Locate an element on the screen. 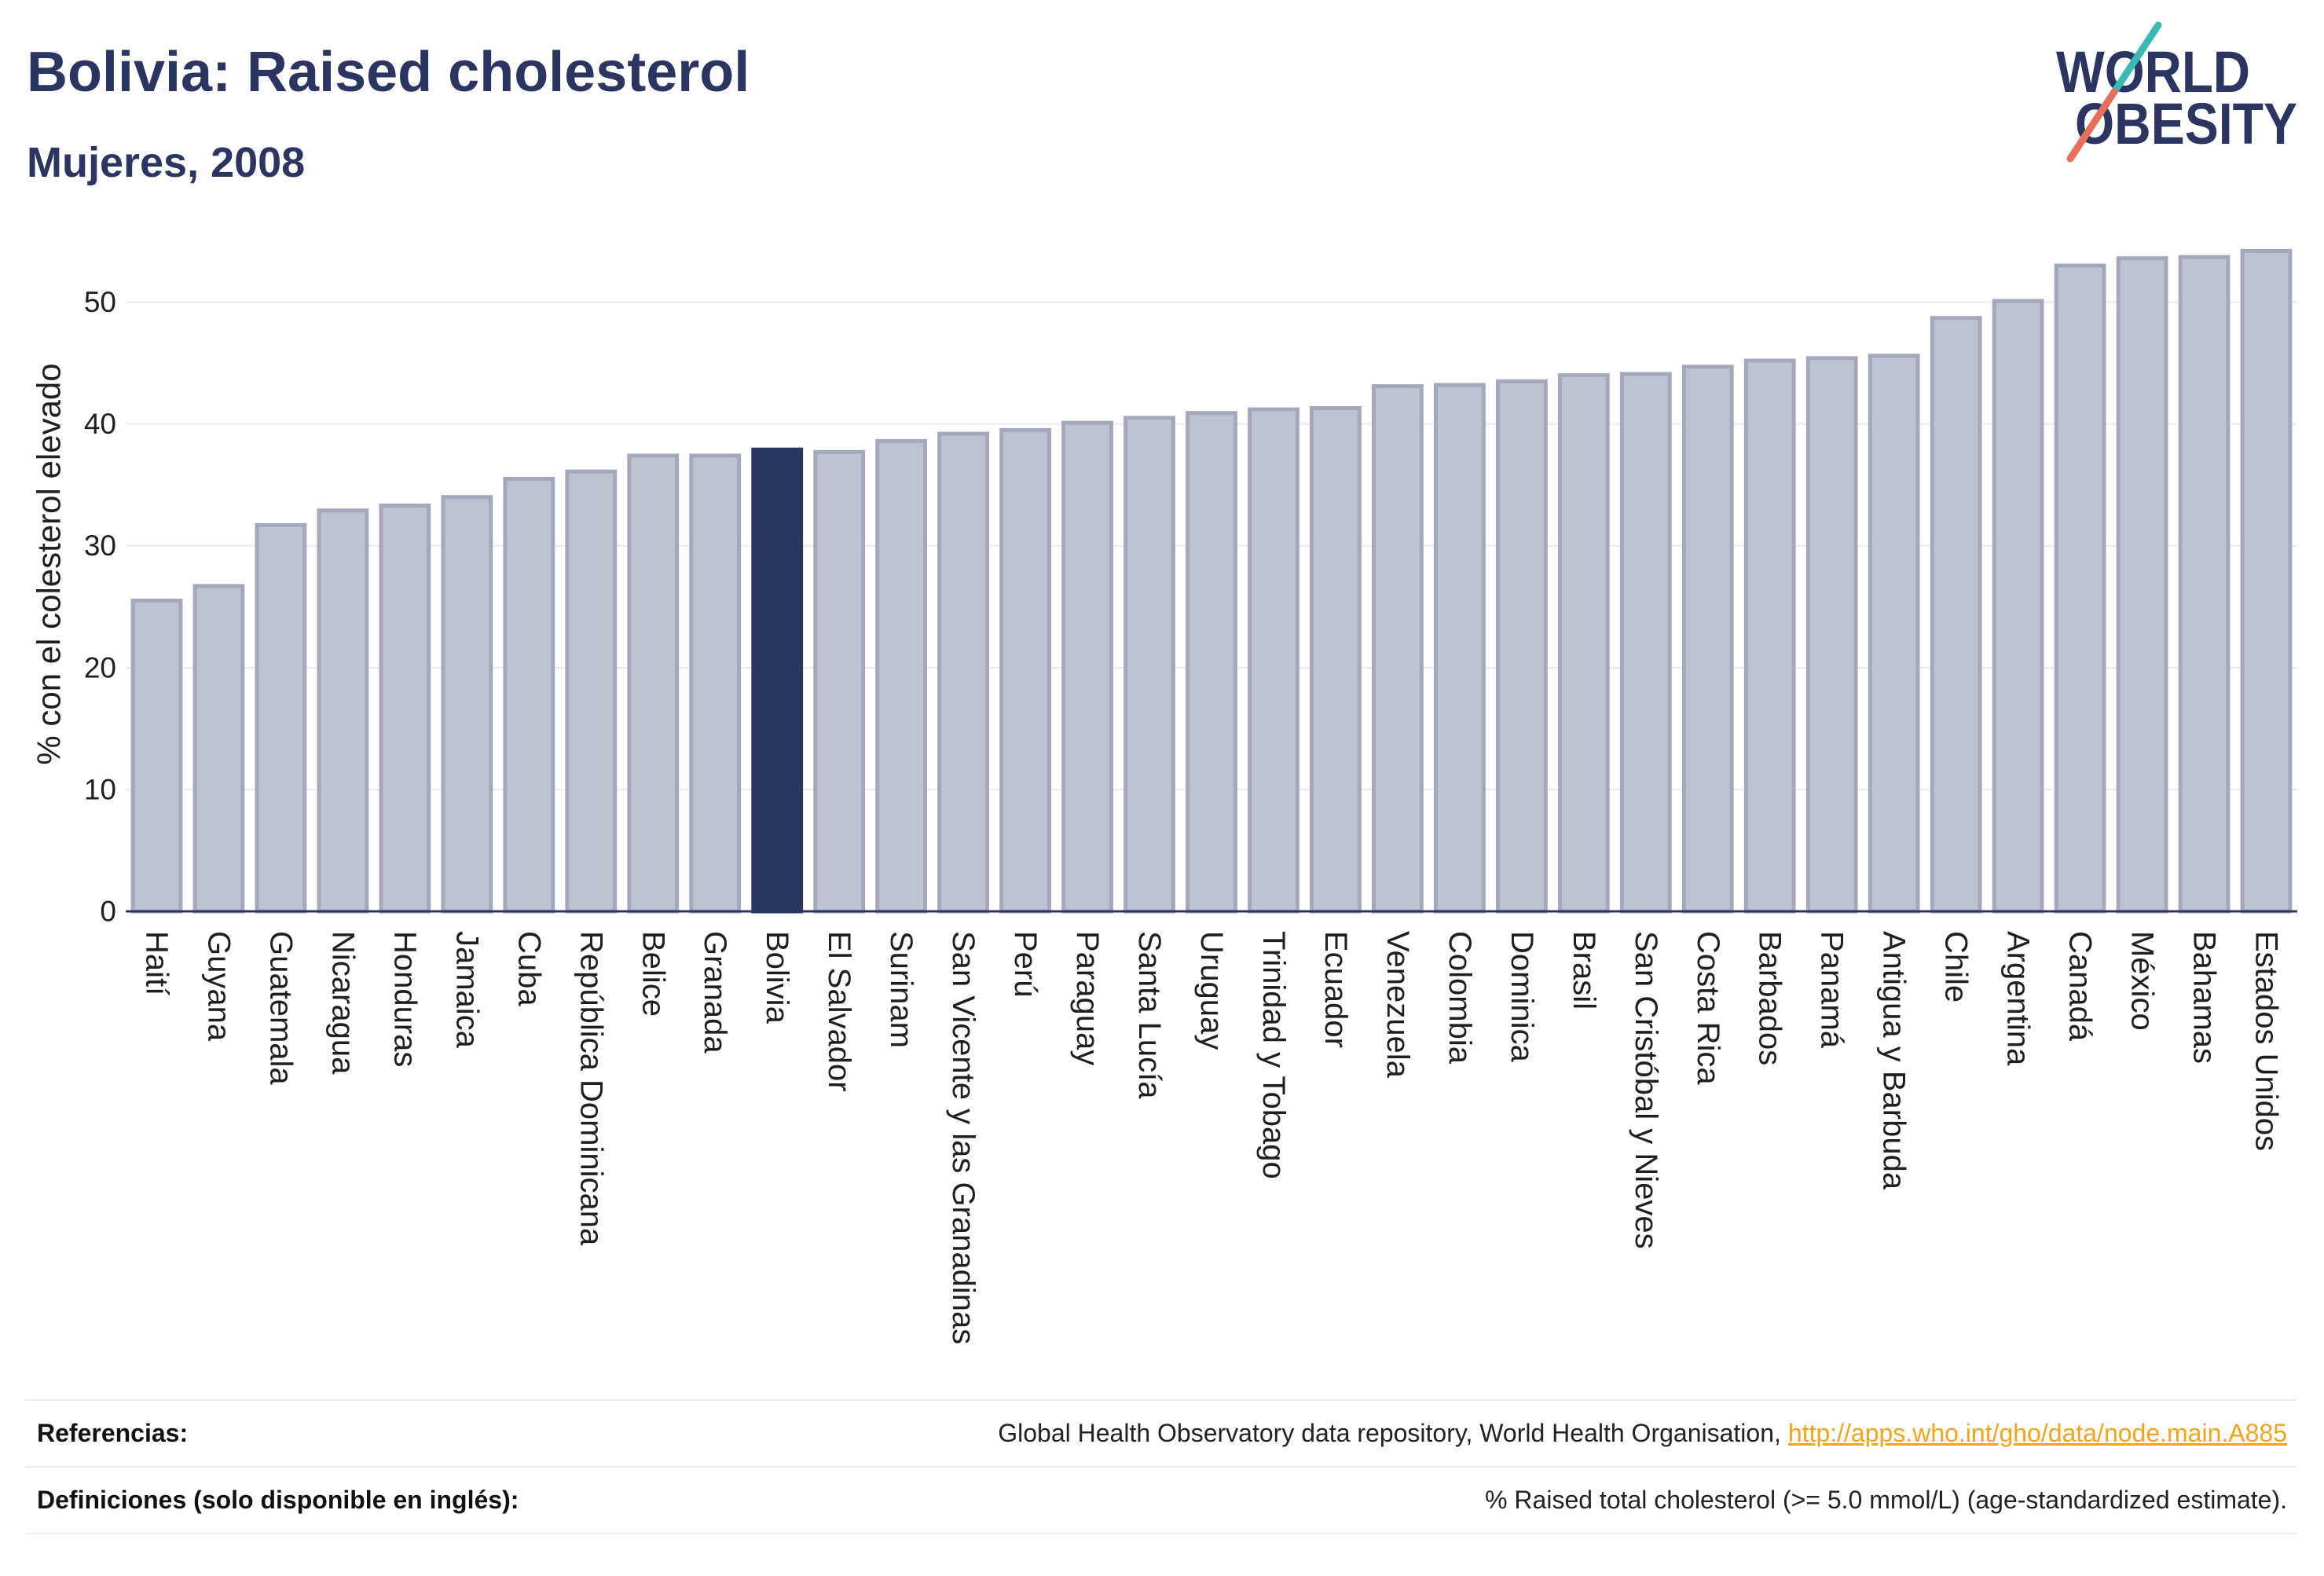 The height and width of the screenshot is (1576, 2324). logo-word-obesity: OBESITY is located at coordinates (2186, 123).